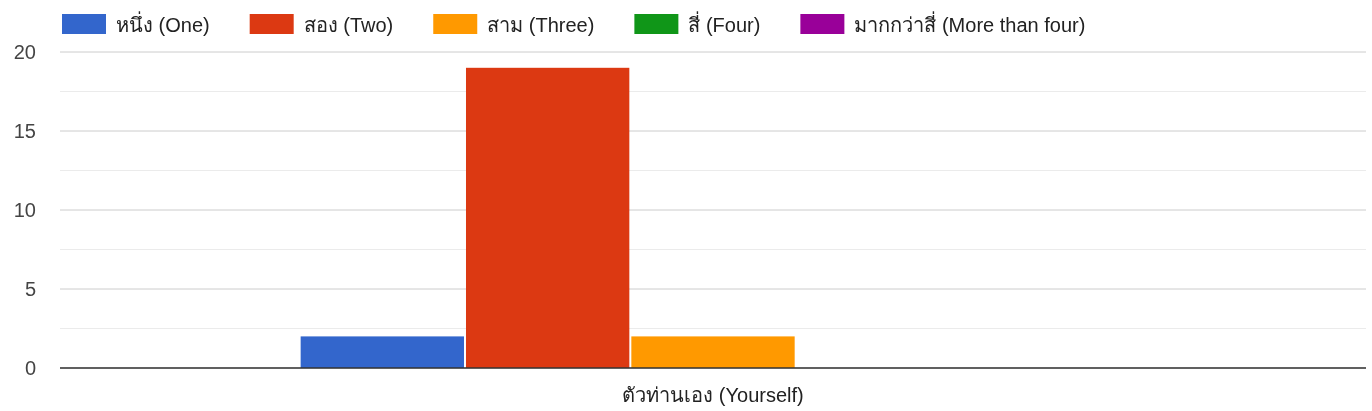  Describe the element at coordinates (724, 23) in the screenshot. I see `legend-label: สี่ (Four)` at that location.